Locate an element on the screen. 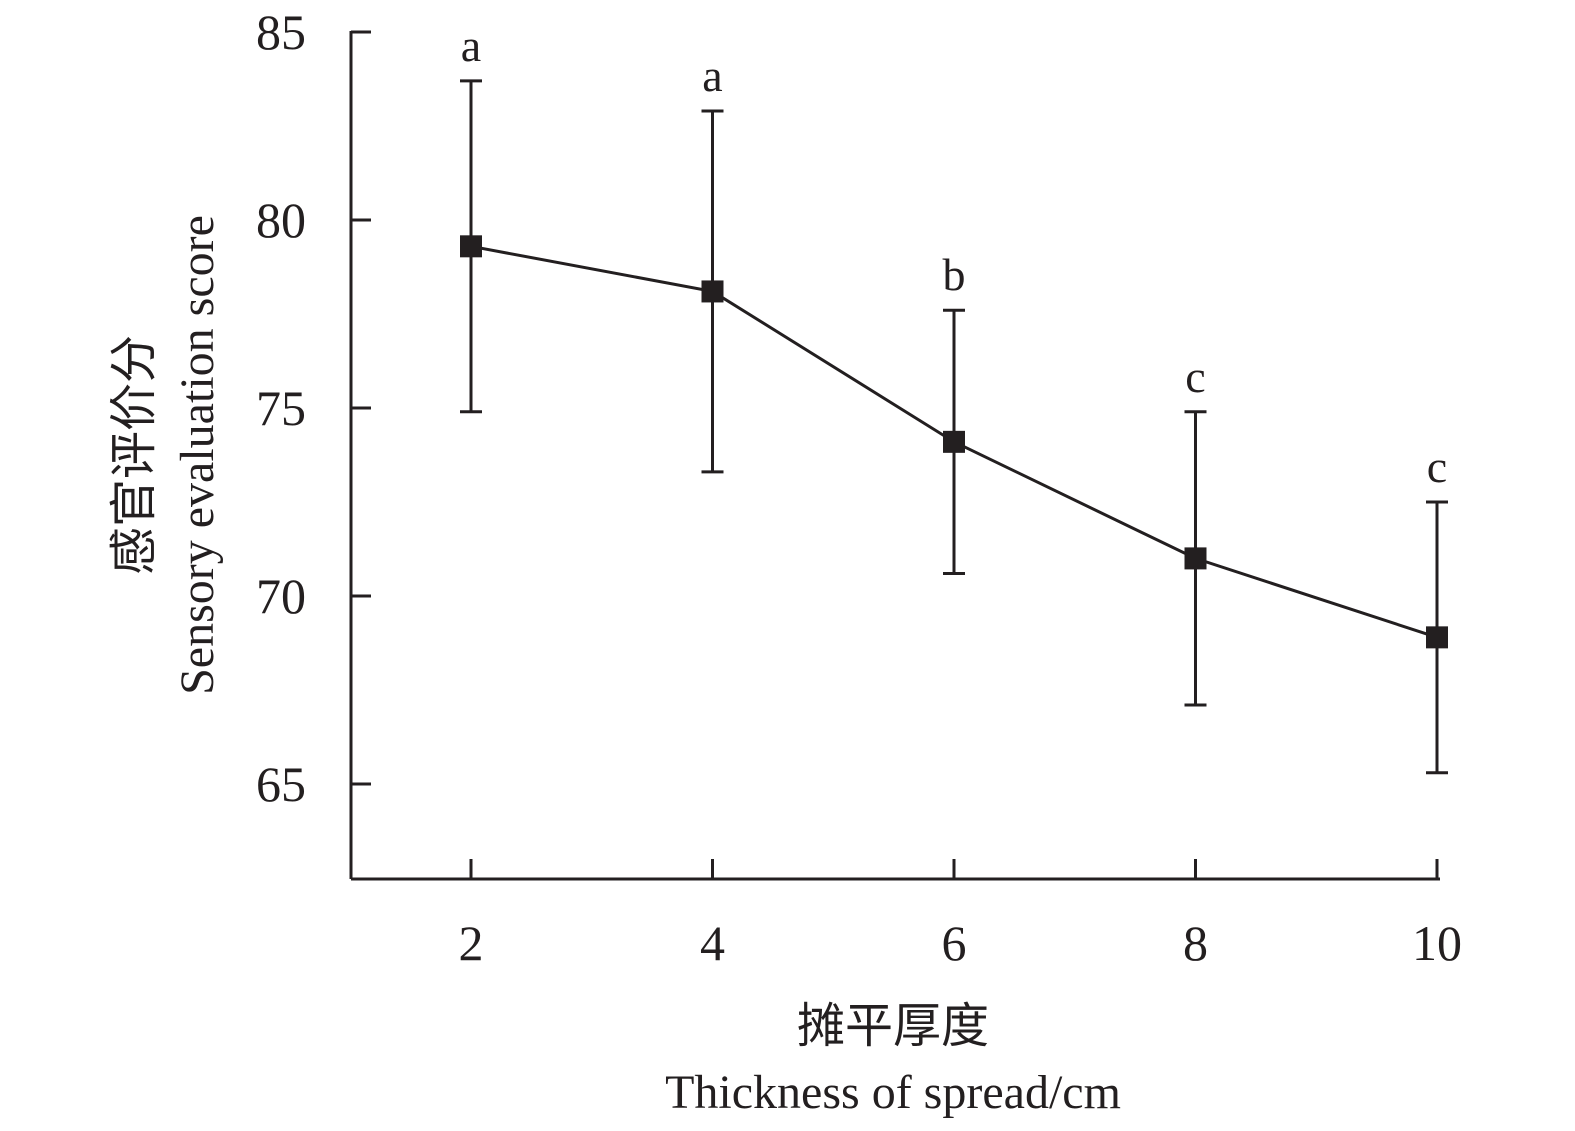 The image size is (1575, 1131). x-tick-label: 2 is located at coordinates (471, 943).